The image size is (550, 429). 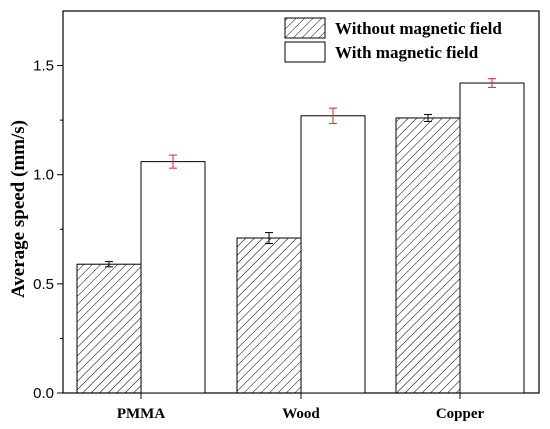 I want to click on legend-swatch-without-field, so click(x=305, y=28).